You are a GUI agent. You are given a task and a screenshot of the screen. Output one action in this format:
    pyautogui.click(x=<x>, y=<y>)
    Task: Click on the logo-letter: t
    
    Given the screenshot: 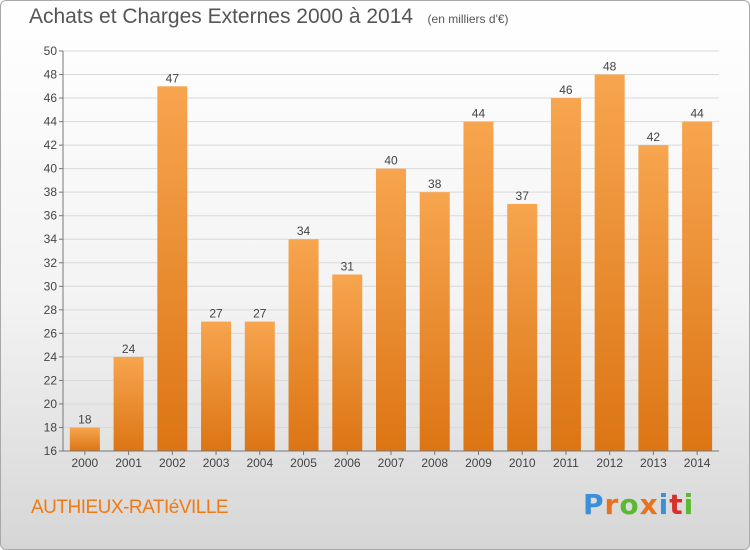 What is the action you would take?
    pyautogui.click(x=676, y=504)
    